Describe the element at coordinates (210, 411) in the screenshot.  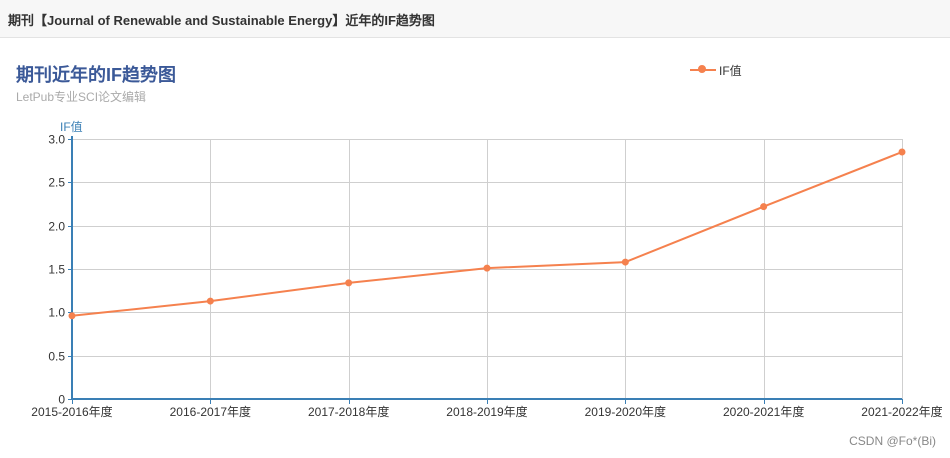
I see `x-tick-label: 2016-2017年度` at that location.